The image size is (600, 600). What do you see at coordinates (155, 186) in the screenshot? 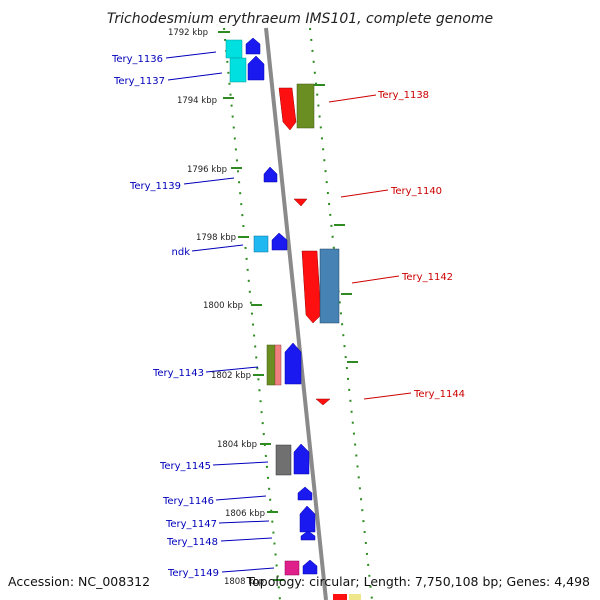
I see `gene-label-tery-1139: Tery_1139` at bounding box center [155, 186].